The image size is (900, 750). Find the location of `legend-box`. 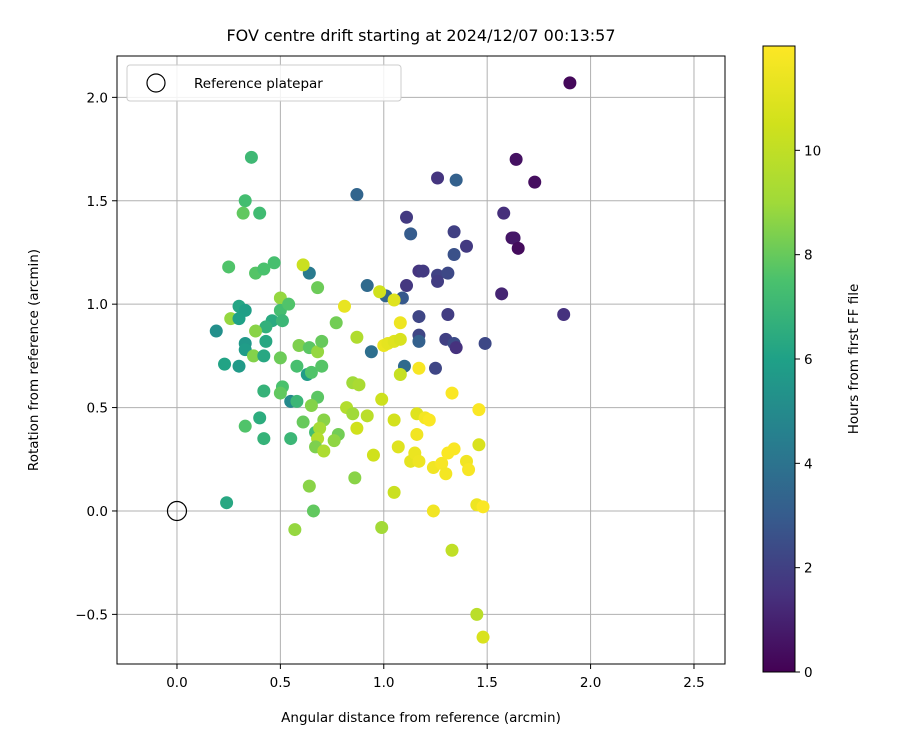

legend-box is located at coordinates (264, 83).